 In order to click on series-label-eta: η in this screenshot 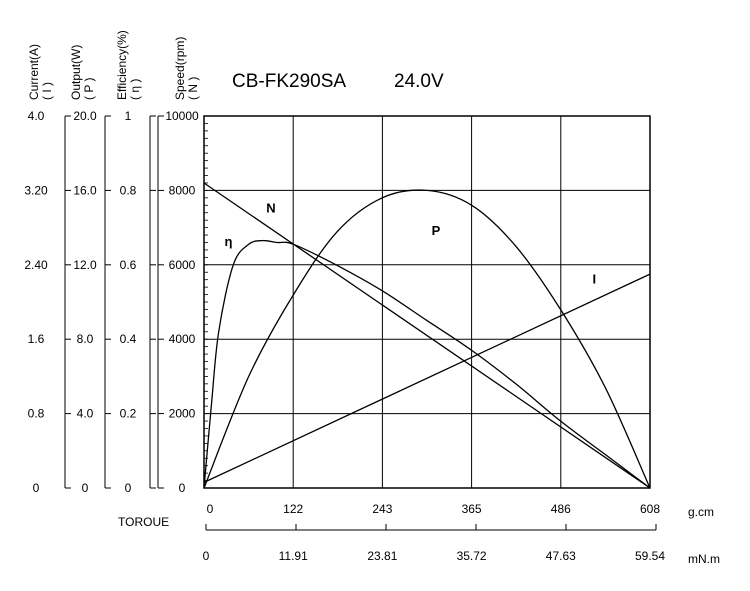, I will do `click(229, 241)`.